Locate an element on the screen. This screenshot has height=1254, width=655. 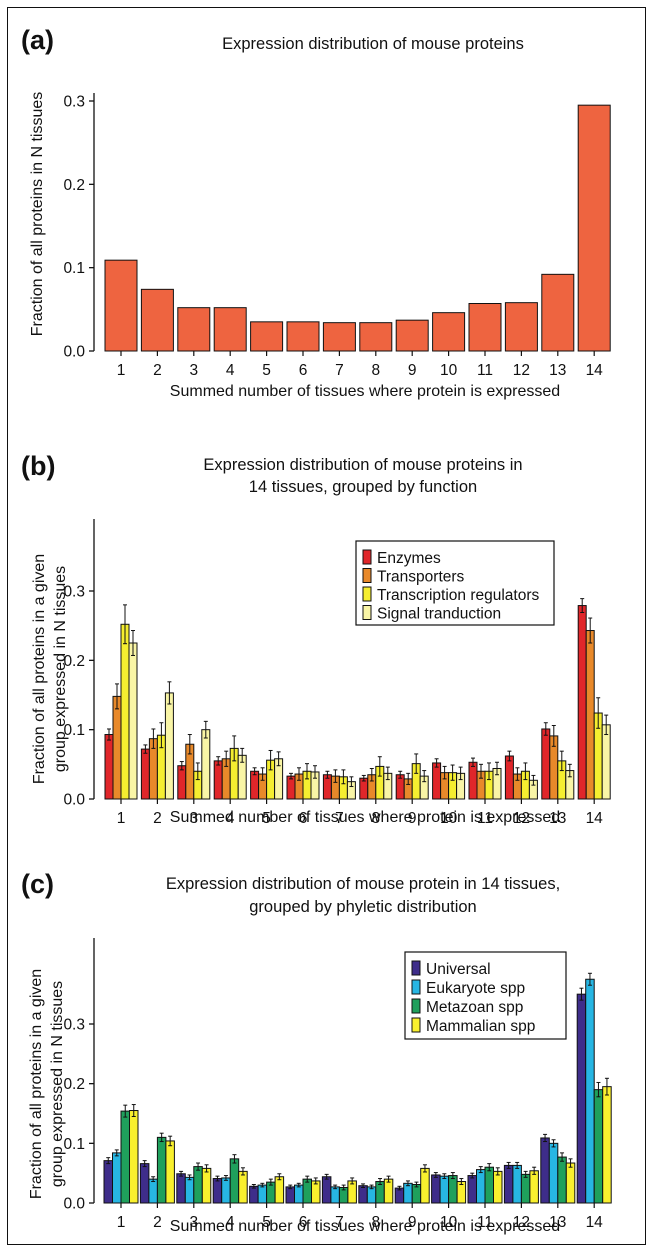
panel-c-legend-box is located at coordinates (485, 995).